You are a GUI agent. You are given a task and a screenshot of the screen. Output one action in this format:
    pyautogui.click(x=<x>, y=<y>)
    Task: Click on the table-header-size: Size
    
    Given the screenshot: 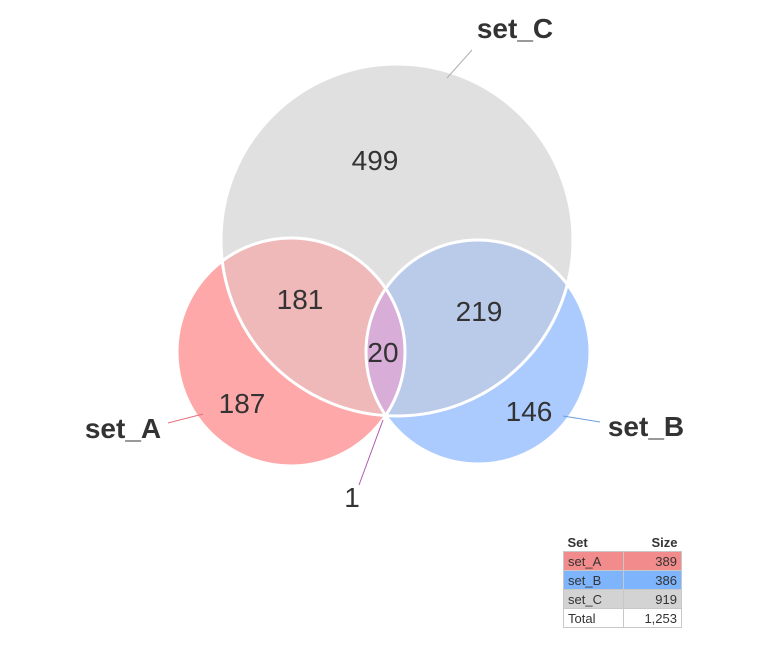 What is the action you would take?
    pyautogui.click(x=664, y=542)
    